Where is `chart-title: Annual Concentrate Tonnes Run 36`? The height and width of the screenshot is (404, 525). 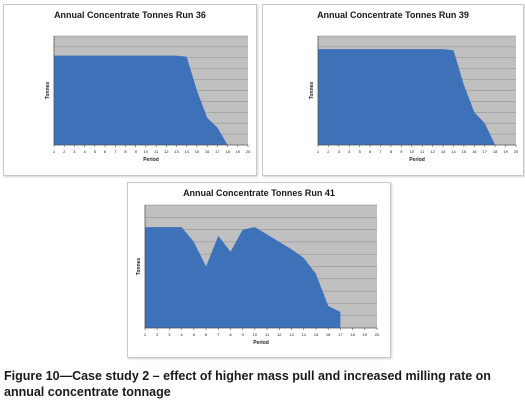
chart-title: Annual Concentrate Tonnes Run 36 is located at coordinates (130, 15).